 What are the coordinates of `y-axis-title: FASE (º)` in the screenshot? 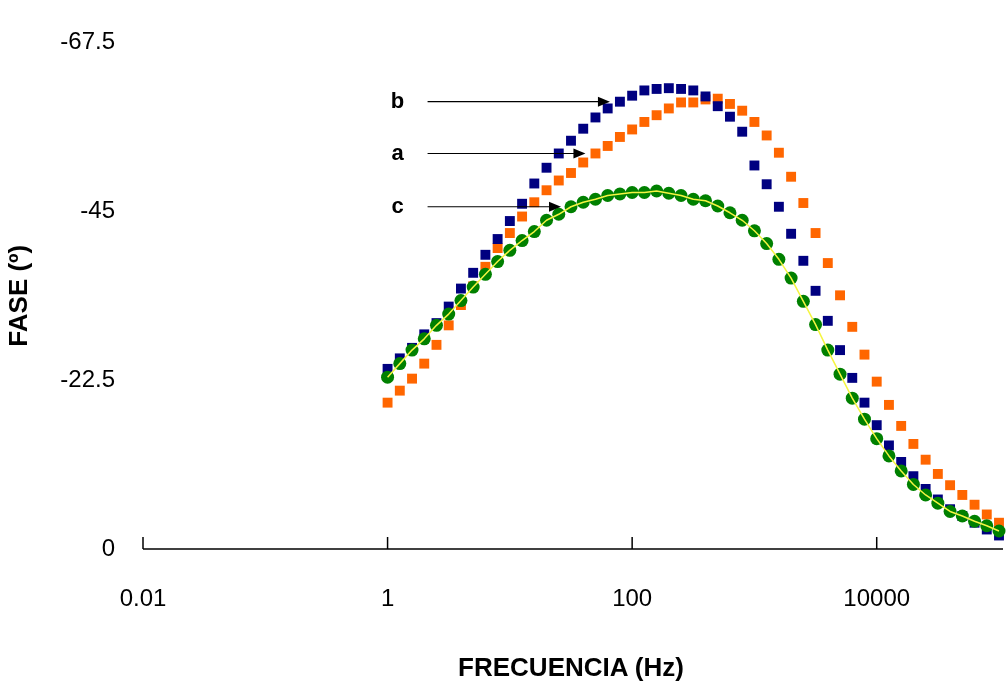 It's located at (17, 295).